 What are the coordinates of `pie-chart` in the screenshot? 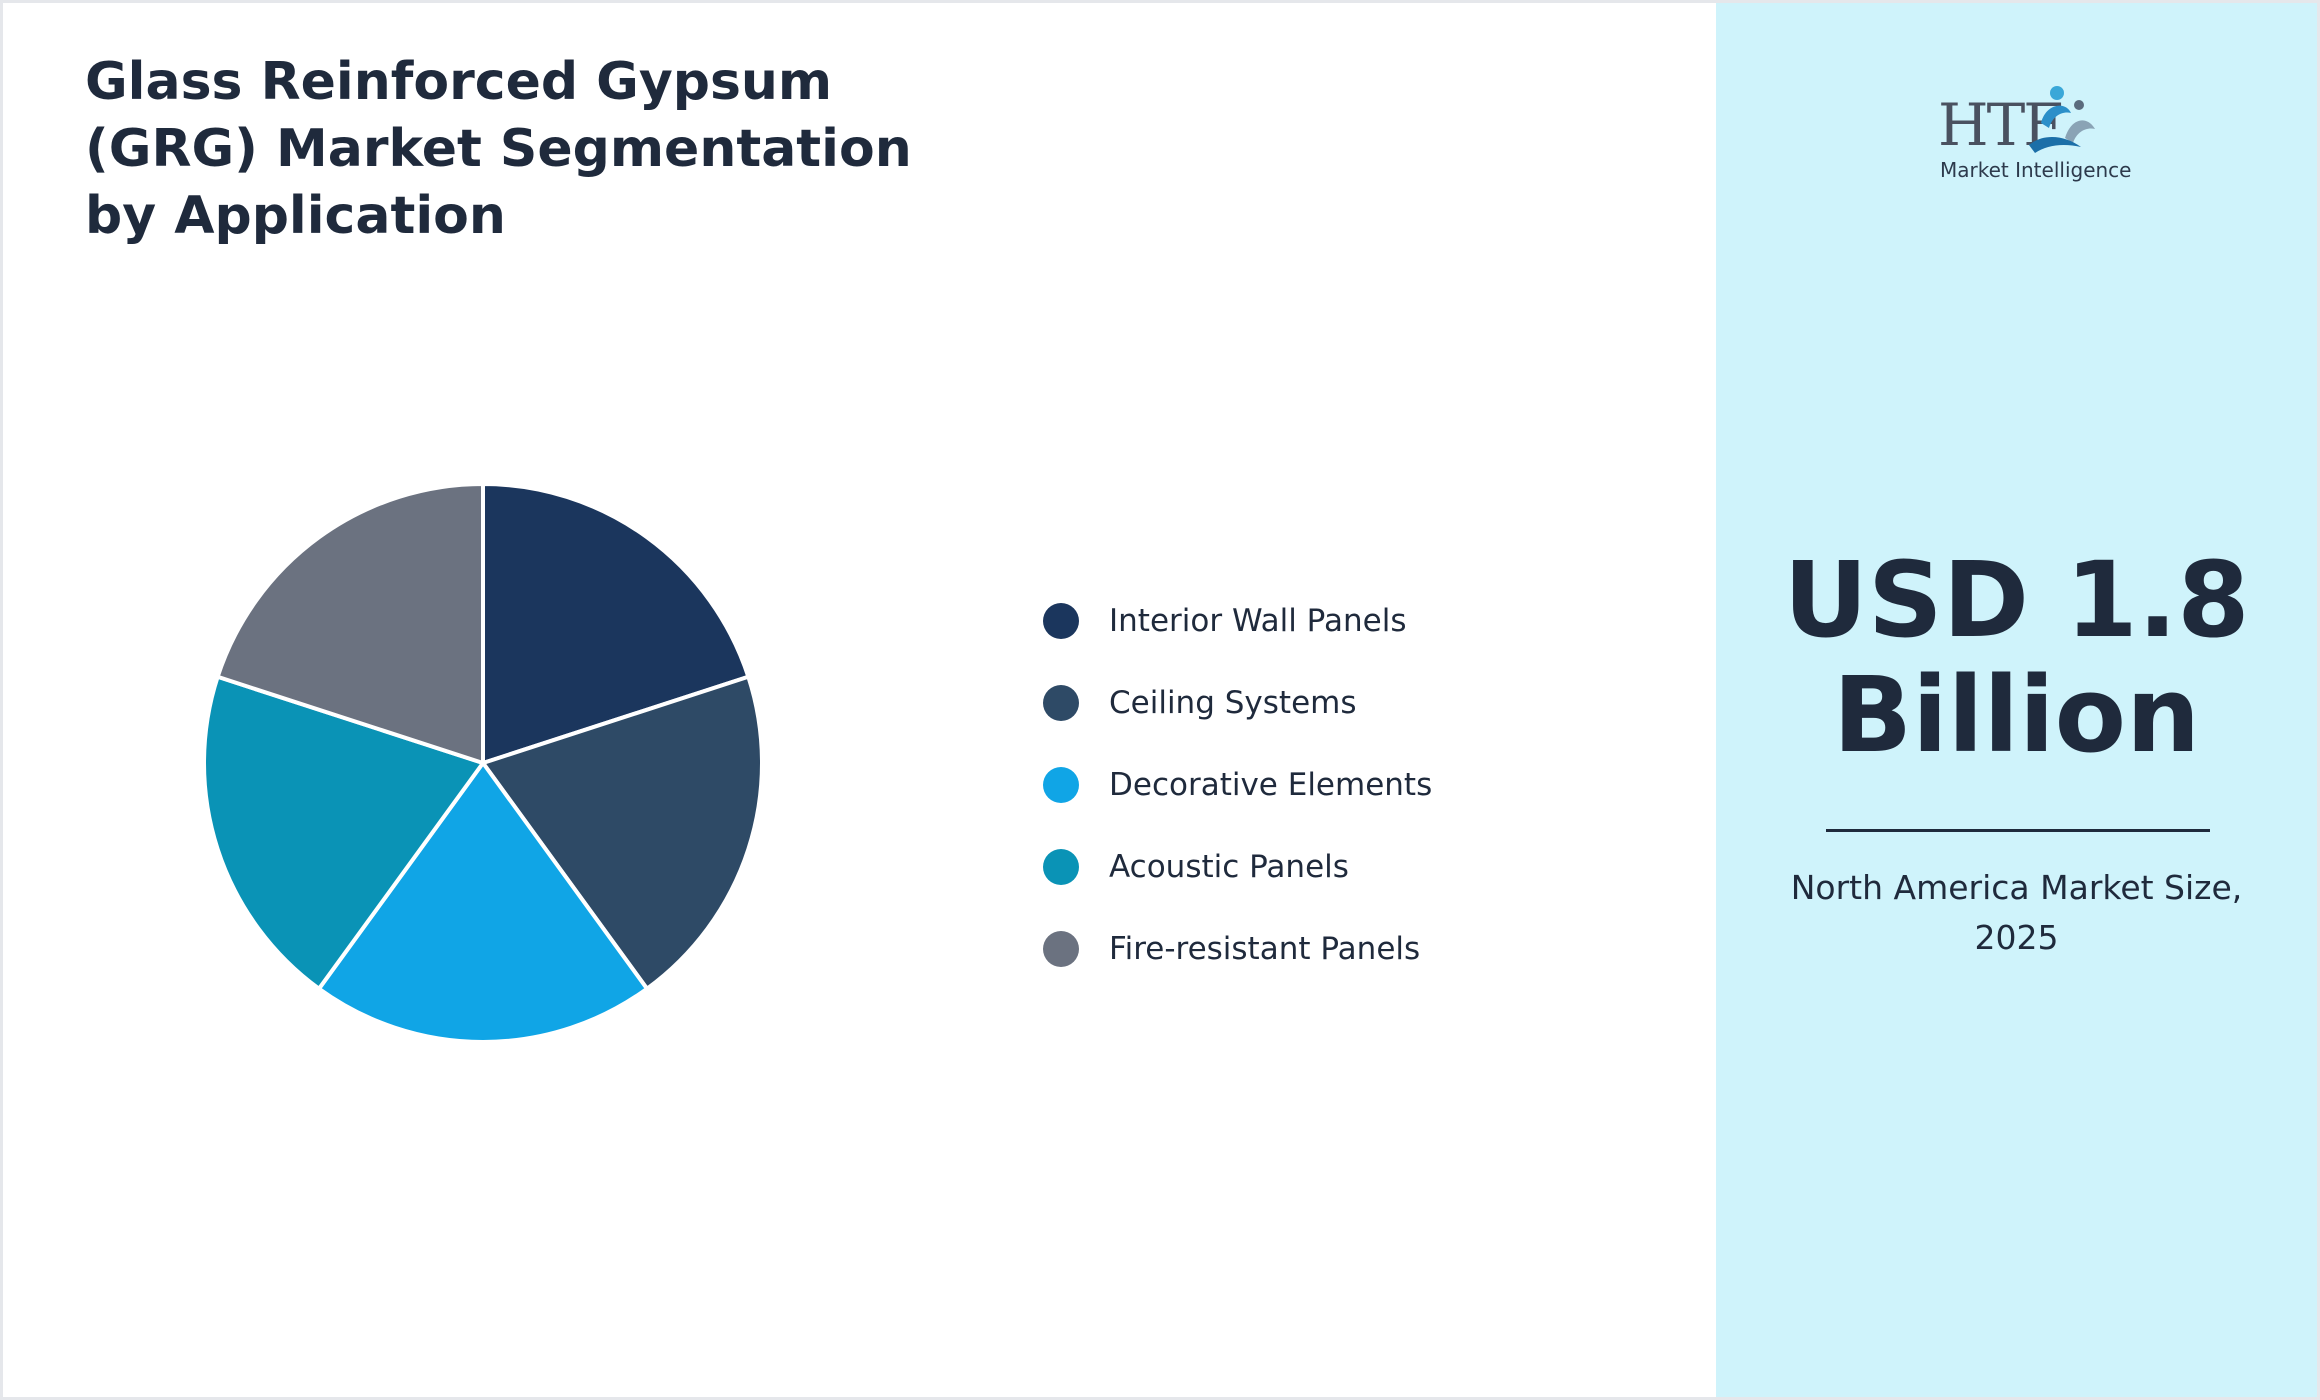 It's located at (483, 763).